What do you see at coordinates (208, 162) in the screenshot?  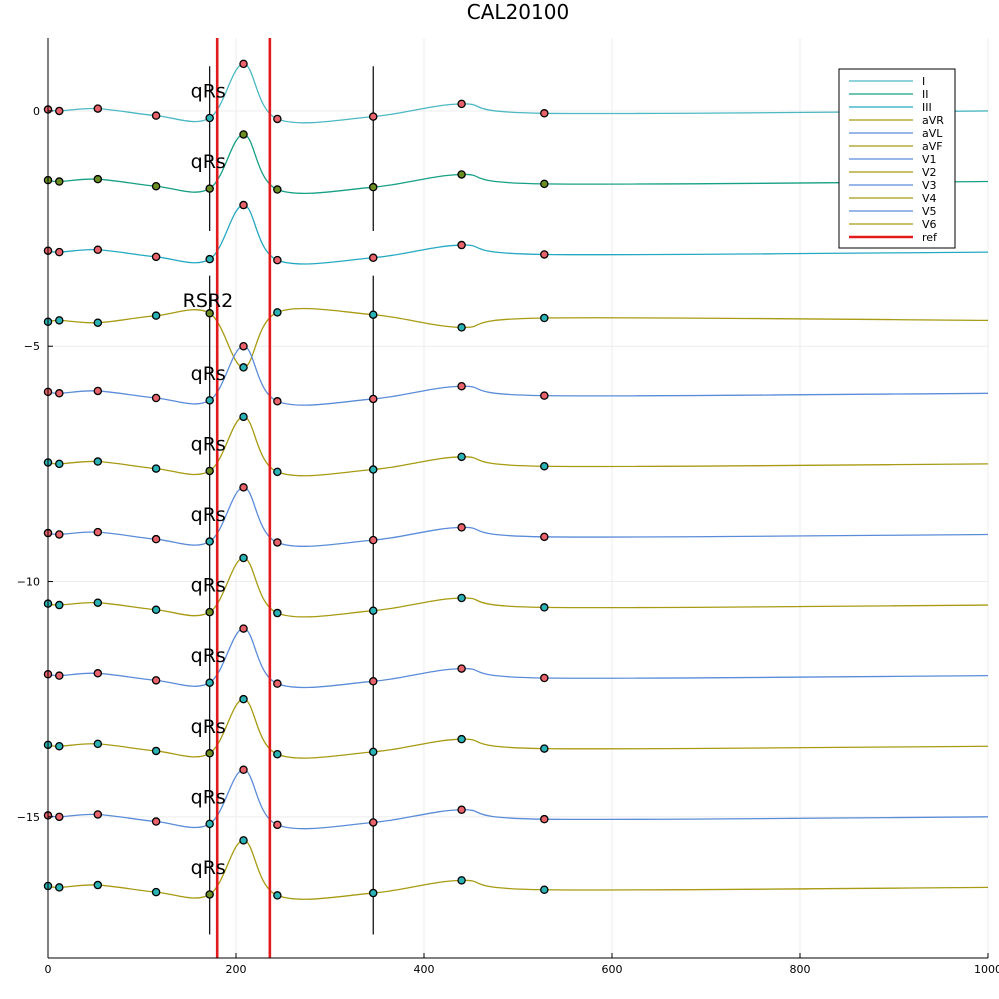 I see `annotation-II: qRs` at bounding box center [208, 162].